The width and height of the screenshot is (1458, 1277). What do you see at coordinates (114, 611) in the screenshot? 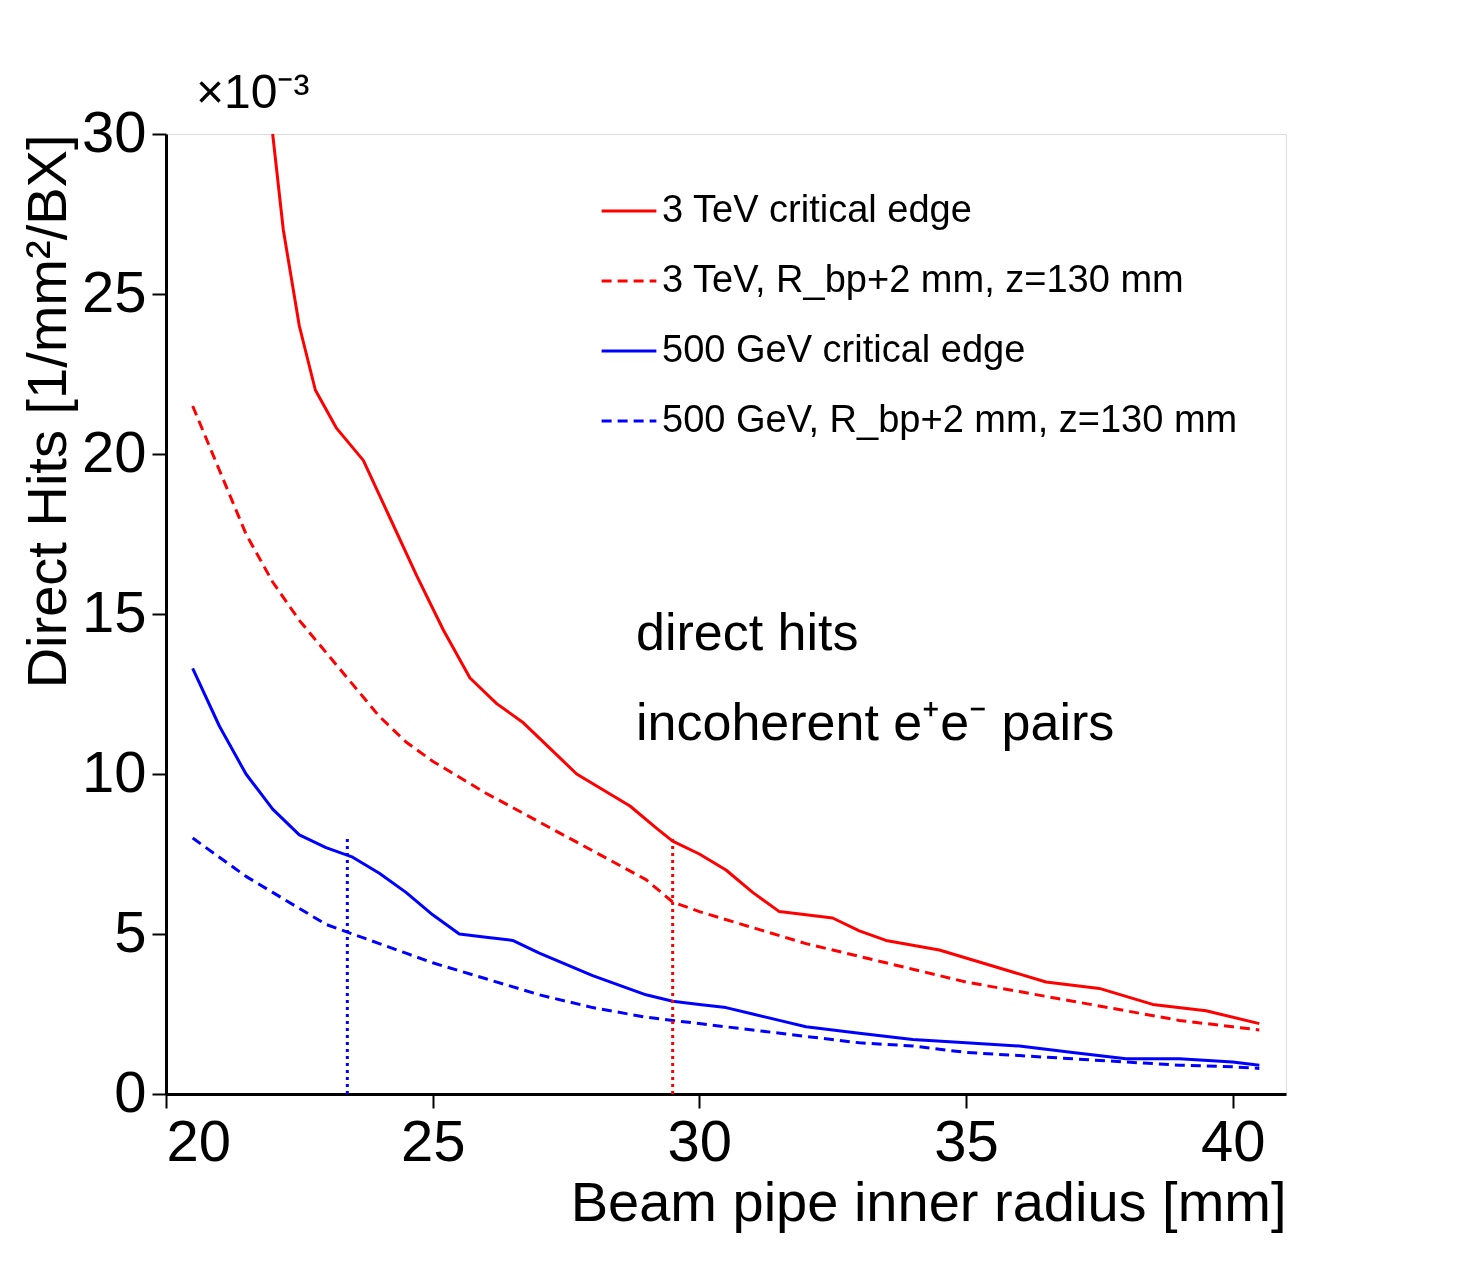
I see `y-tick-label: 15` at bounding box center [114, 611].